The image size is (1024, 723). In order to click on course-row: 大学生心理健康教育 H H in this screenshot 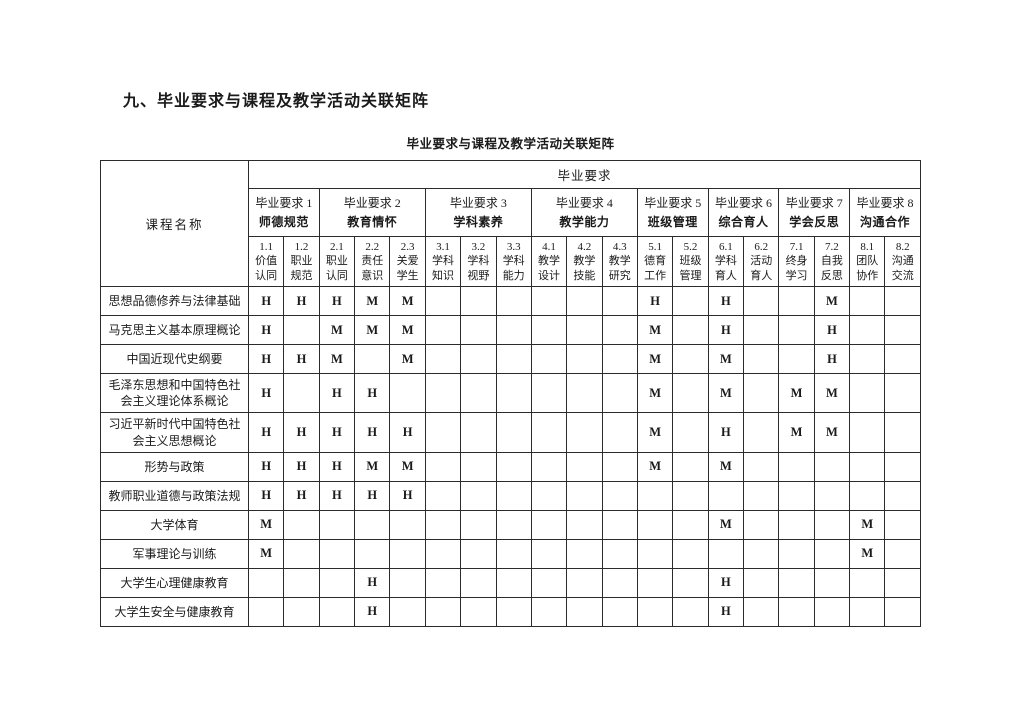, I will do `click(510, 582)`.